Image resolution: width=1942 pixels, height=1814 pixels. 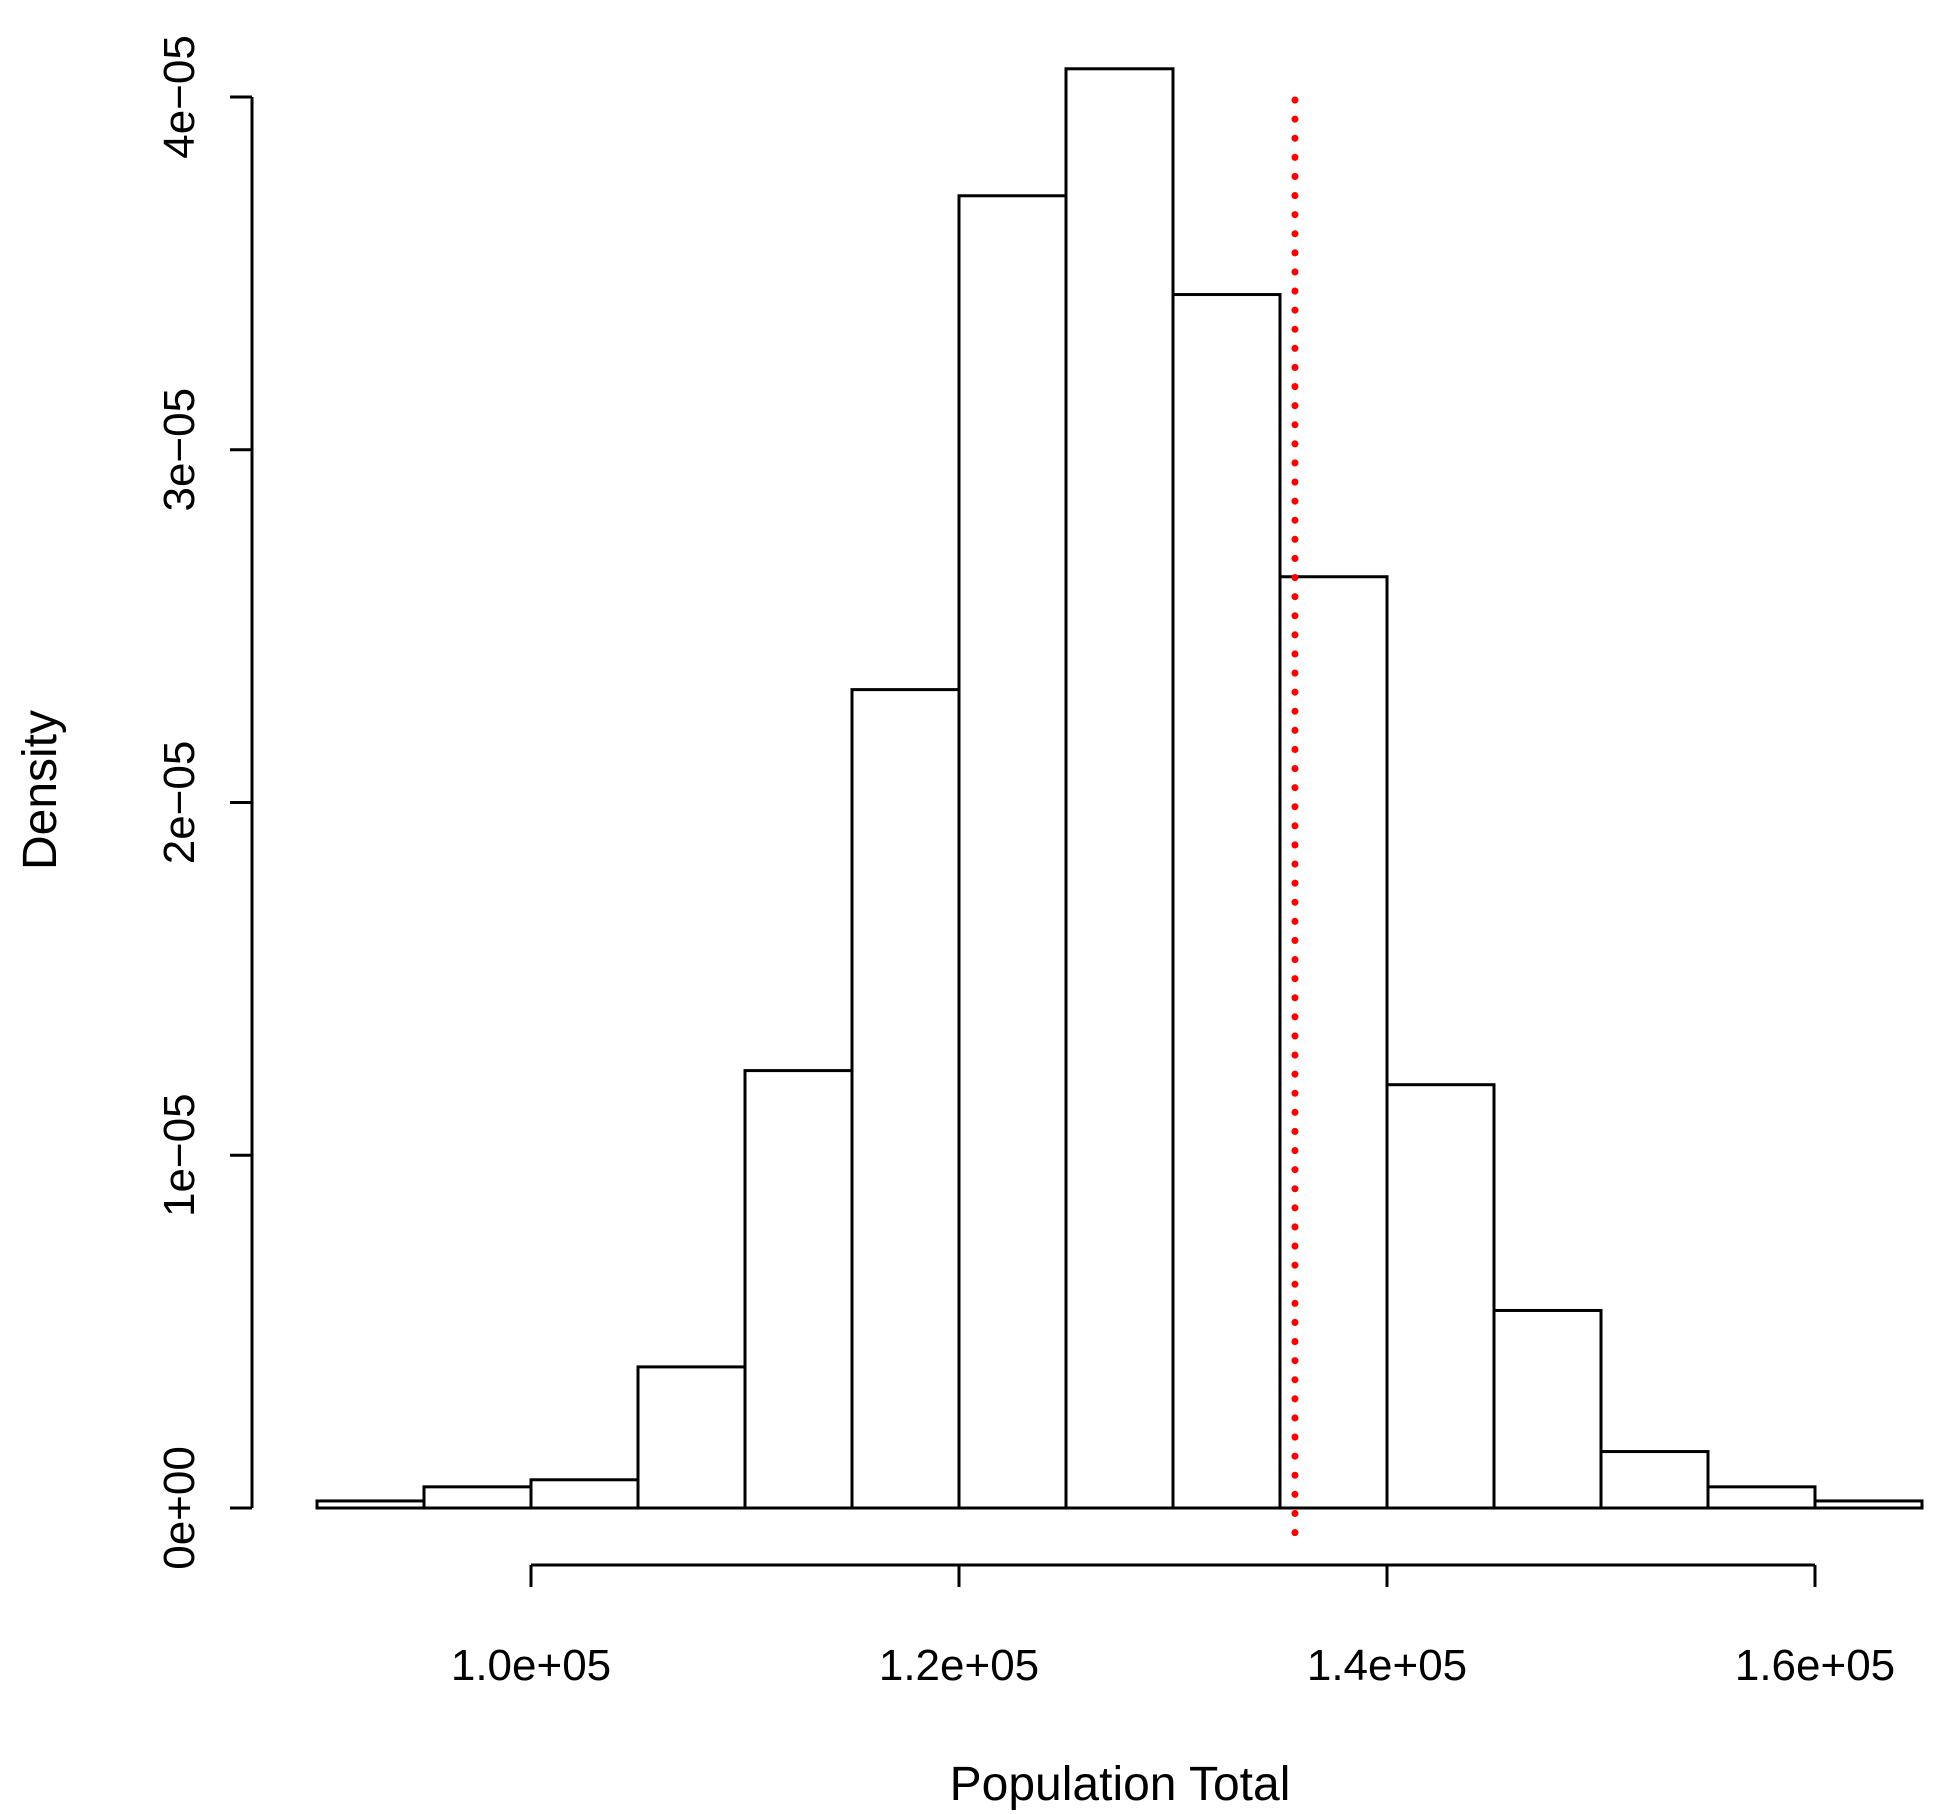 What do you see at coordinates (1173, 1626) in the screenshot?
I see `x-axis: 1.0e+05 1.2e+05 1.4e+05 1.6e+05` at bounding box center [1173, 1626].